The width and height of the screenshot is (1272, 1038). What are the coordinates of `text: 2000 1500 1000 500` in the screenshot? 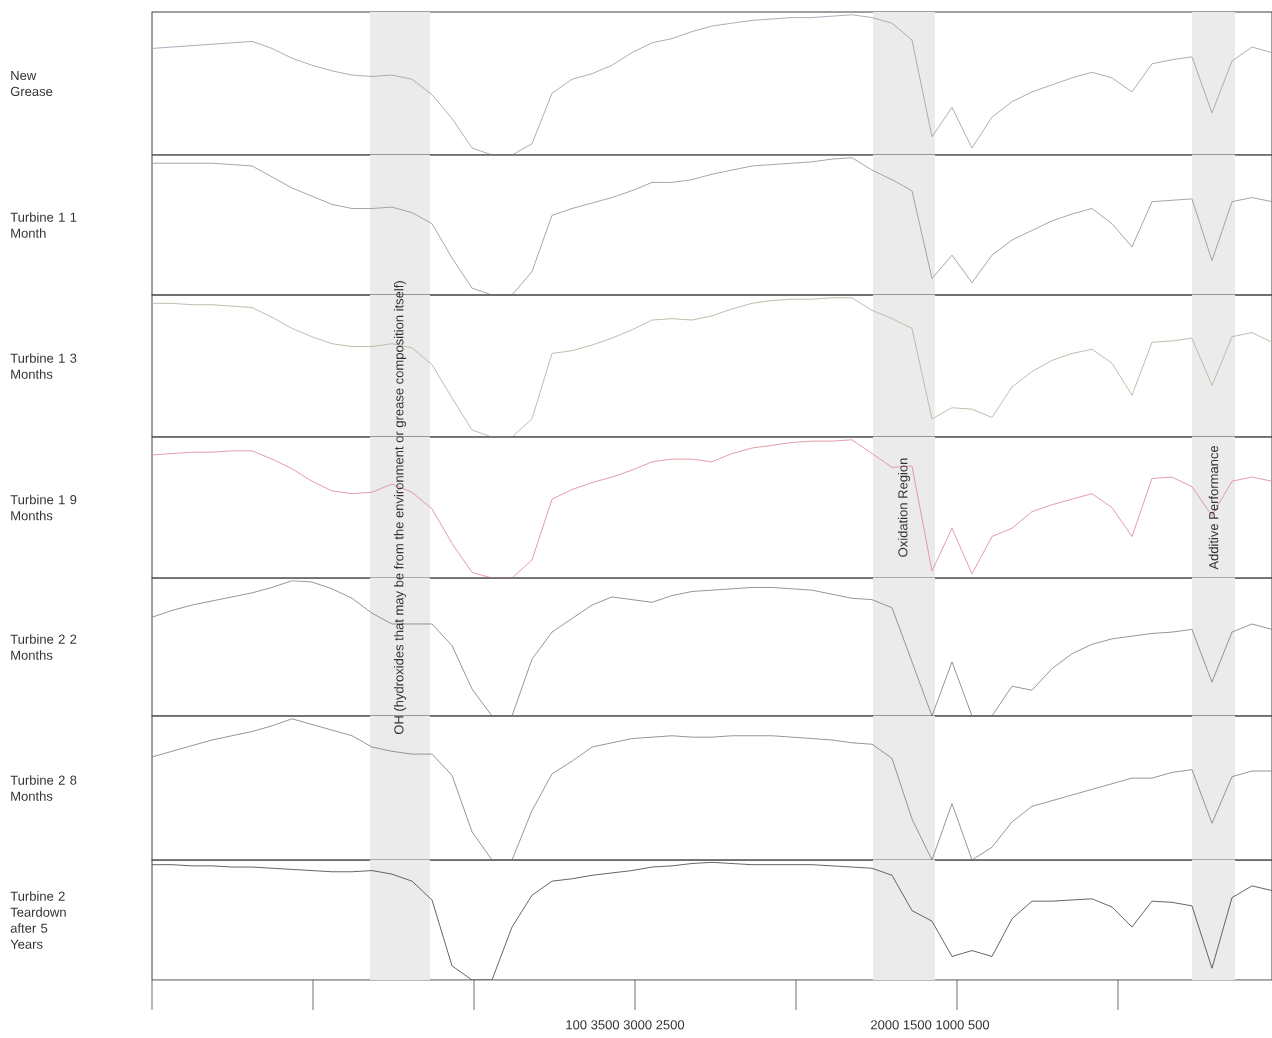 It's located at (930, 1025).